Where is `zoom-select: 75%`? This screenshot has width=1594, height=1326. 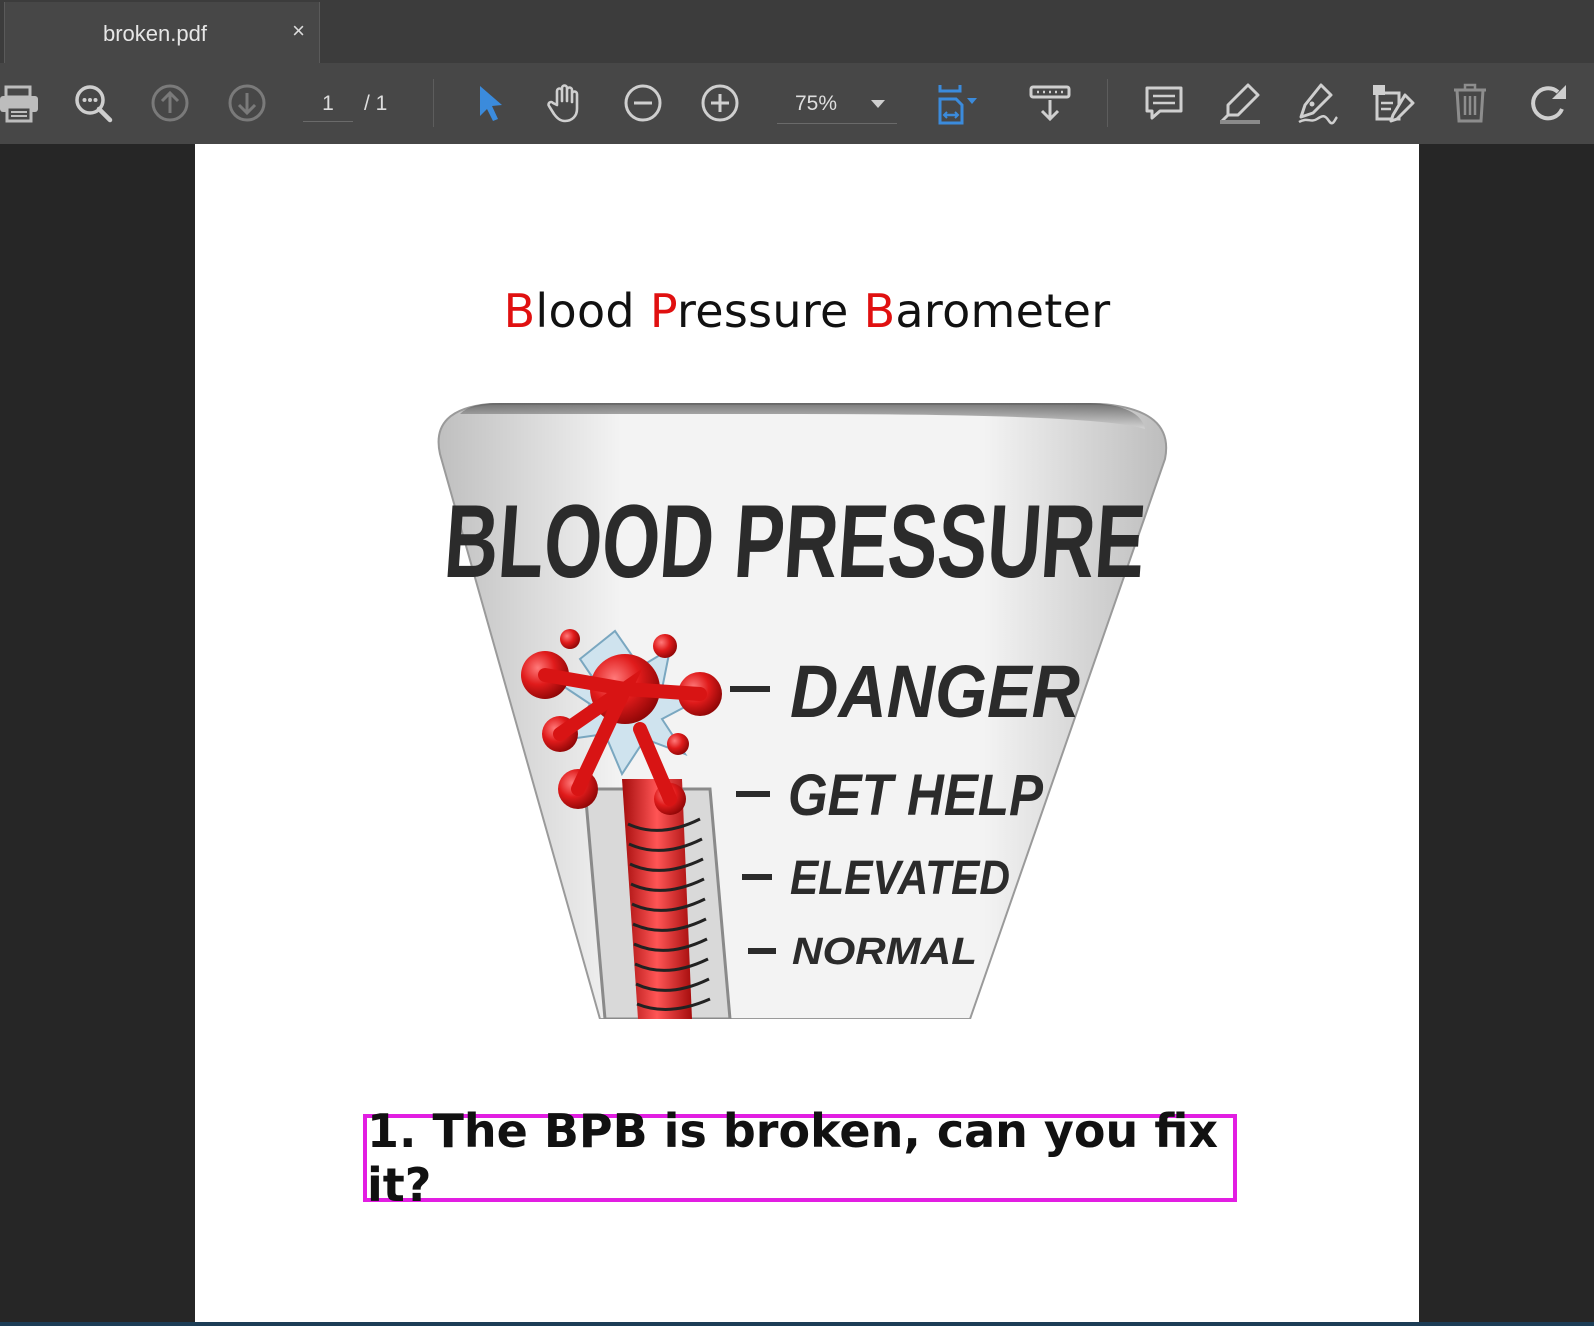
zoom-select: 75% is located at coordinates (837, 105).